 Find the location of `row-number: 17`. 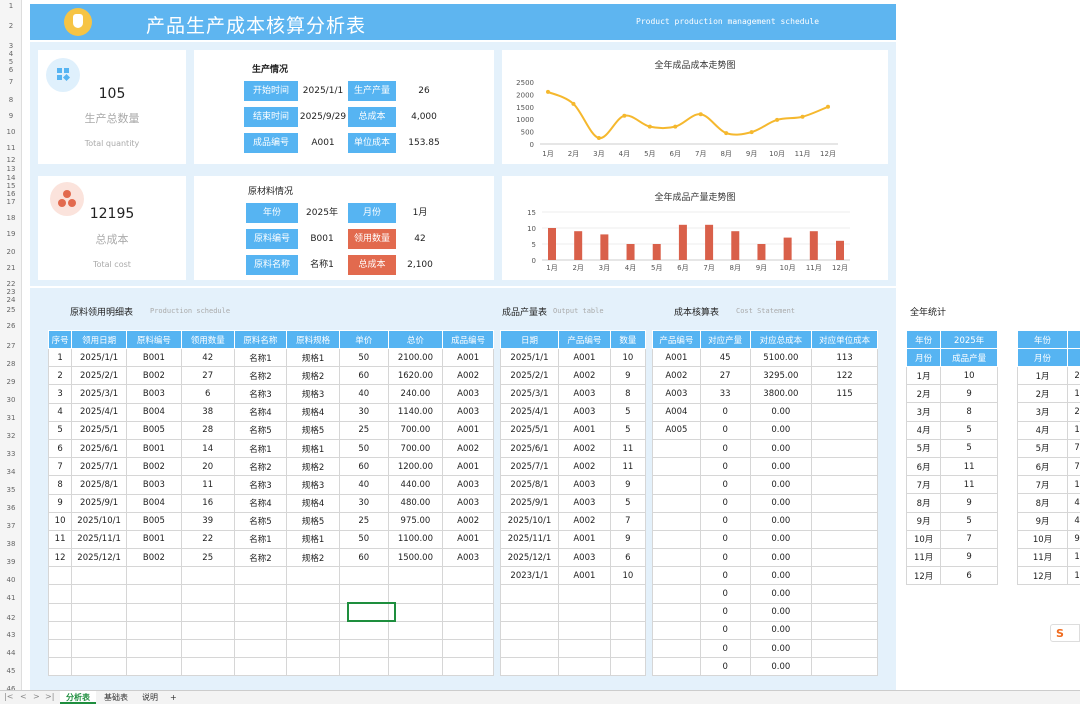

row-number: 17 is located at coordinates (11, 202).